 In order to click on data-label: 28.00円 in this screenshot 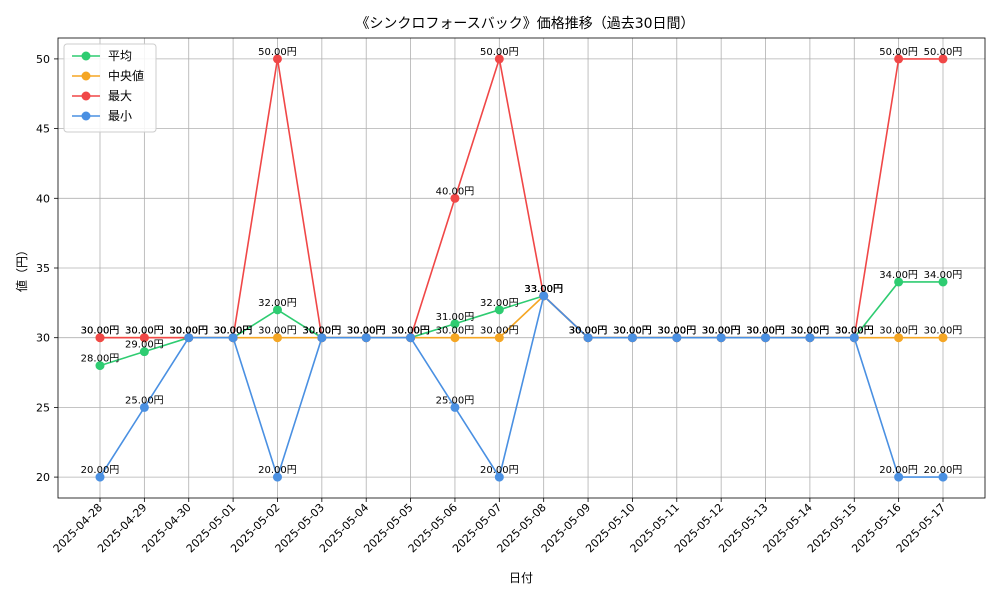, I will do `click(100, 359)`.